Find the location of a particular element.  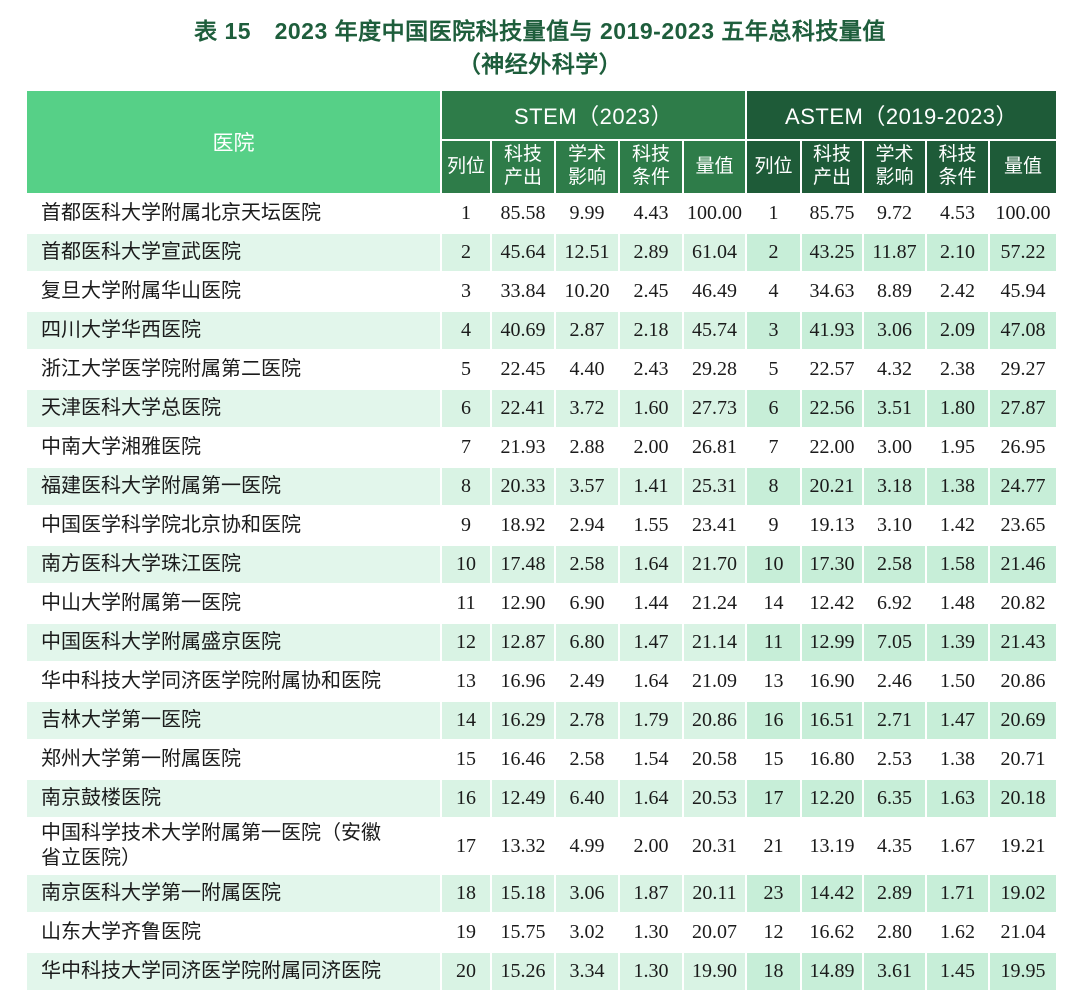

stem-value-cell: 20.58 is located at coordinates (714, 759).